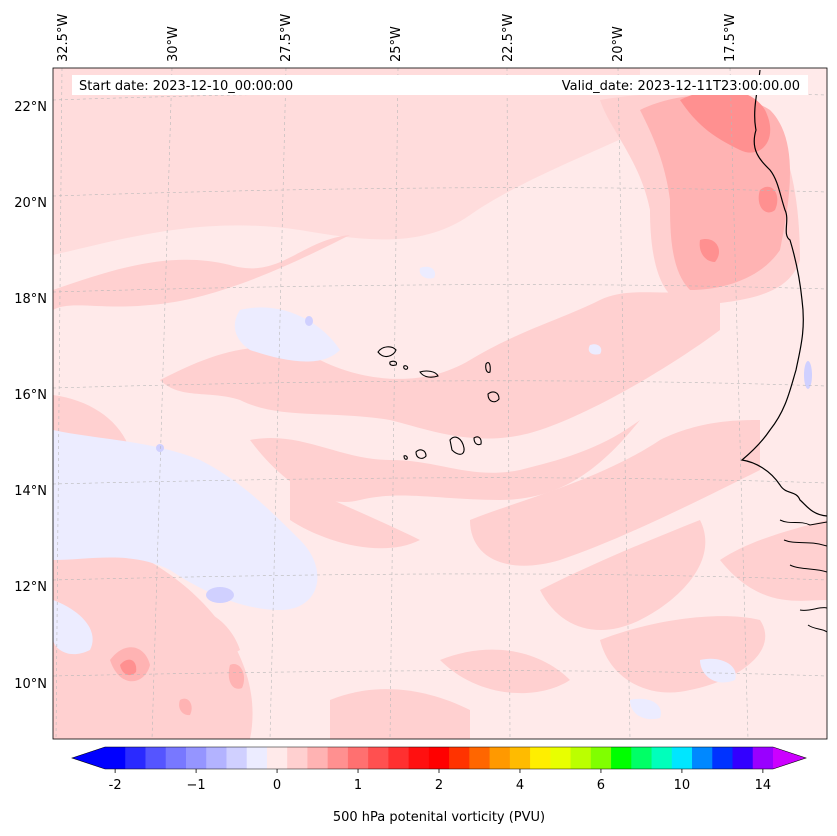 Image resolution: width=837 pixels, height=836 pixels. What do you see at coordinates (520, 785) in the screenshot?
I see `colorbar-tick-label: 4` at bounding box center [520, 785].